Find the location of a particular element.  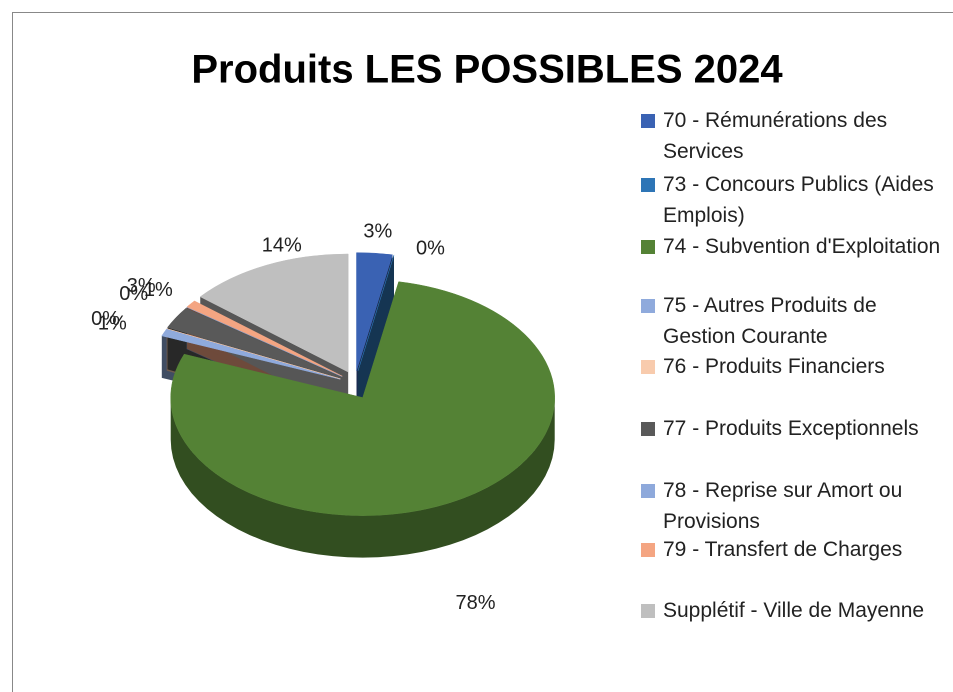

legend-item: 79 - Transfert de Charges is located at coordinates (791, 549).